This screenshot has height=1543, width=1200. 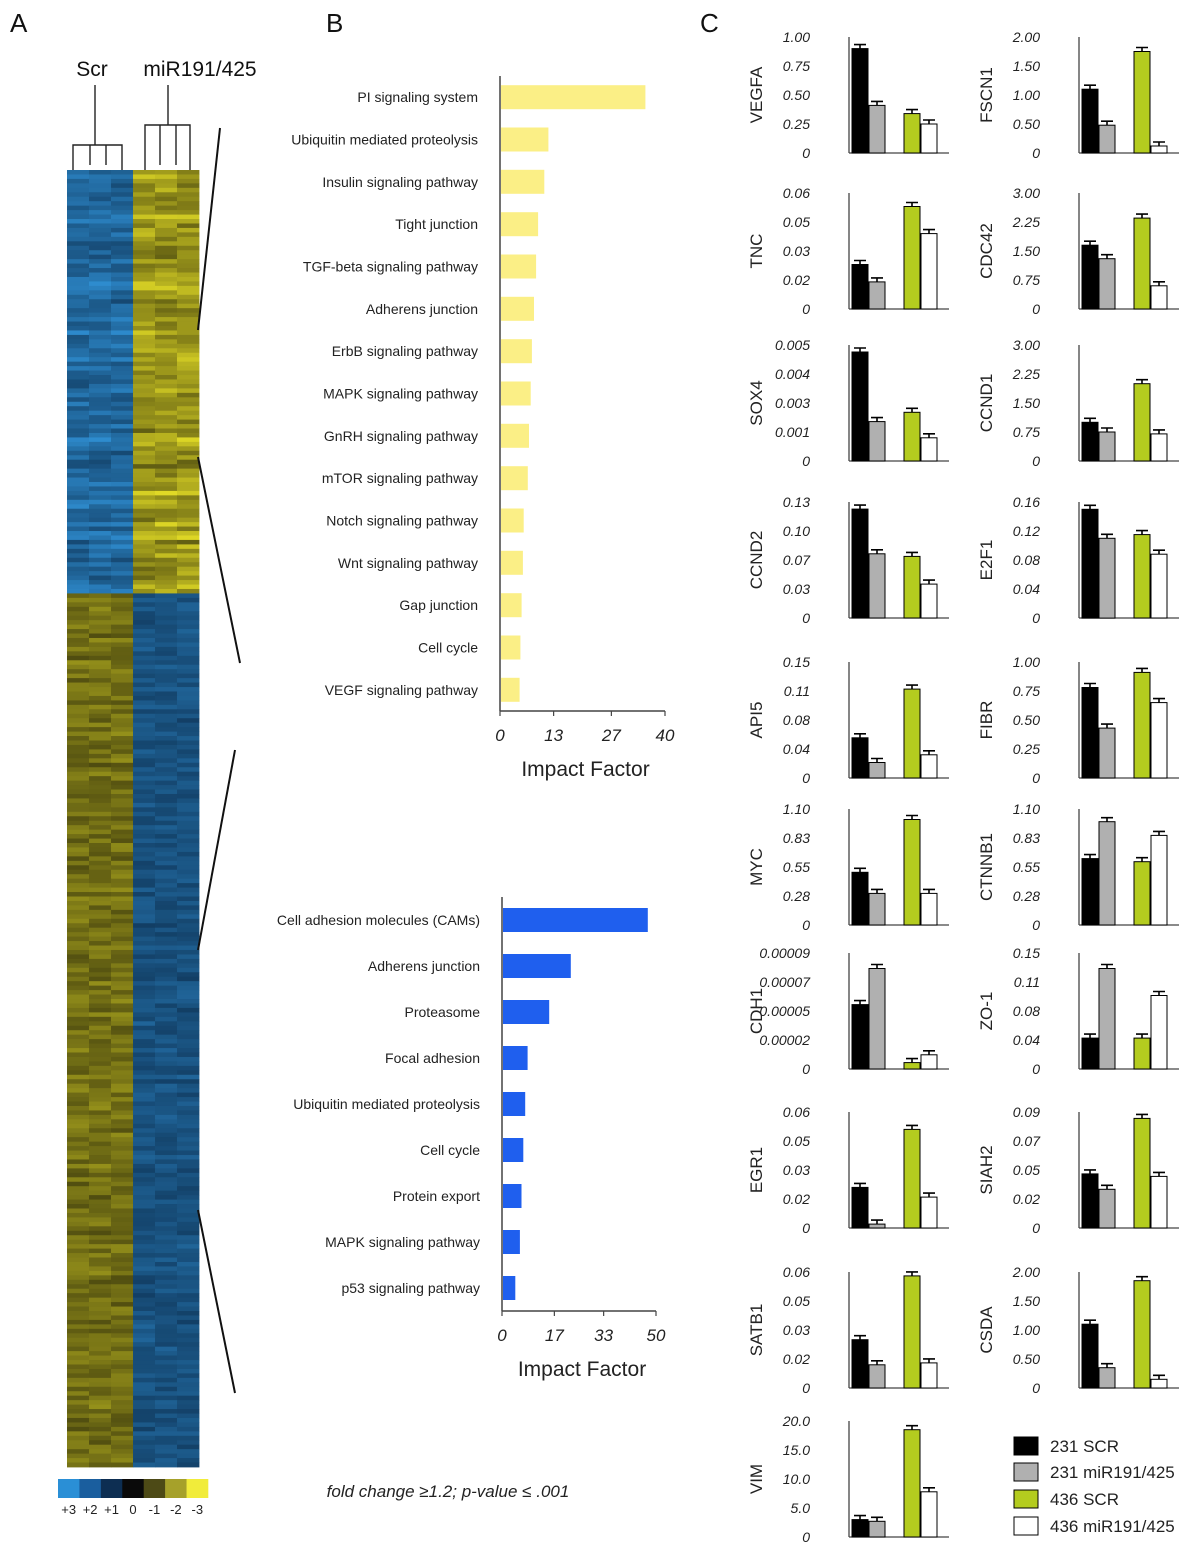 What do you see at coordinates (756, 251) in the screenshot?
I see `gene-name-label: TNC` at bounding box center [756, 251].